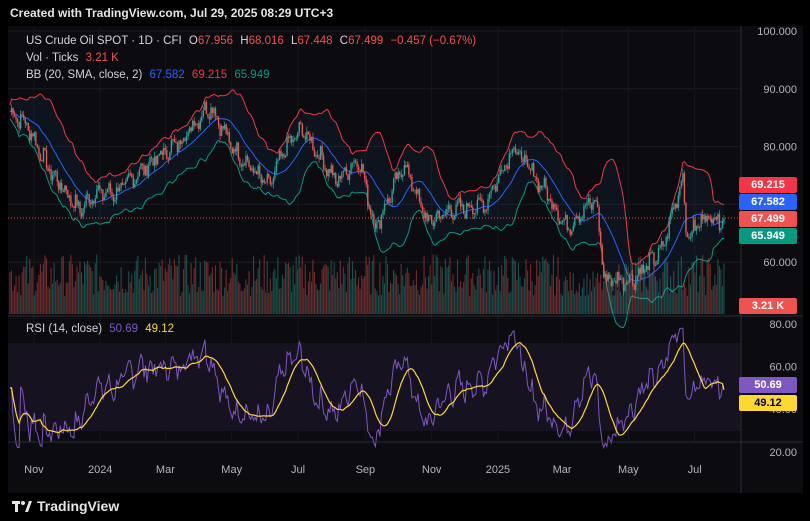  What do you see at coordinates (628, 470) in the screenshot?
I see `time-tick-label: May` at bounding box center [628, 470].